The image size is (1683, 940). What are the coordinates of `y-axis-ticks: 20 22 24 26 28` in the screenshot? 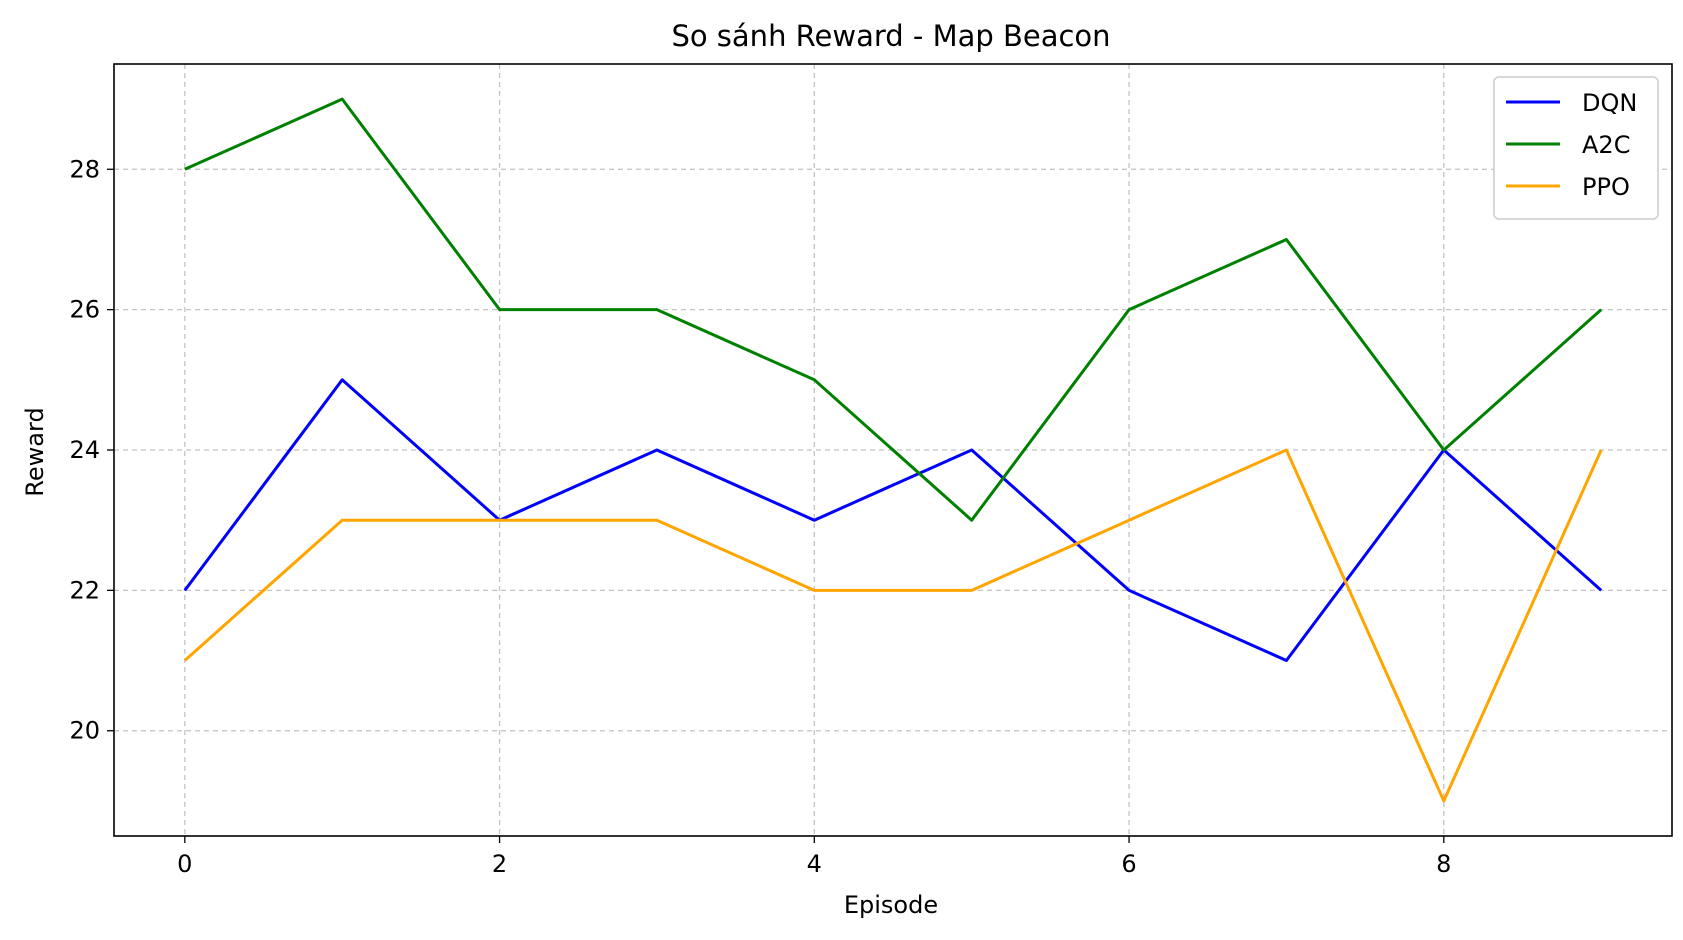 It's located at (91, 450).